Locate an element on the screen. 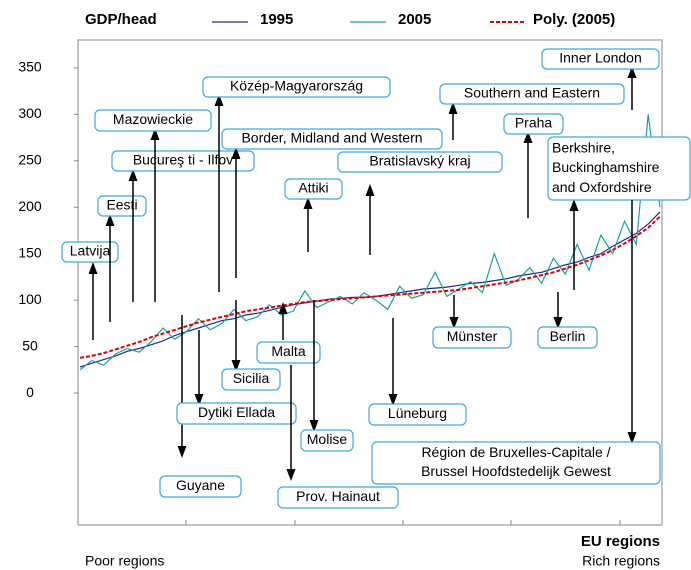 This screenshot has height=570, width=691. y-tick-label: 300 is located at coordinates (30, 113).